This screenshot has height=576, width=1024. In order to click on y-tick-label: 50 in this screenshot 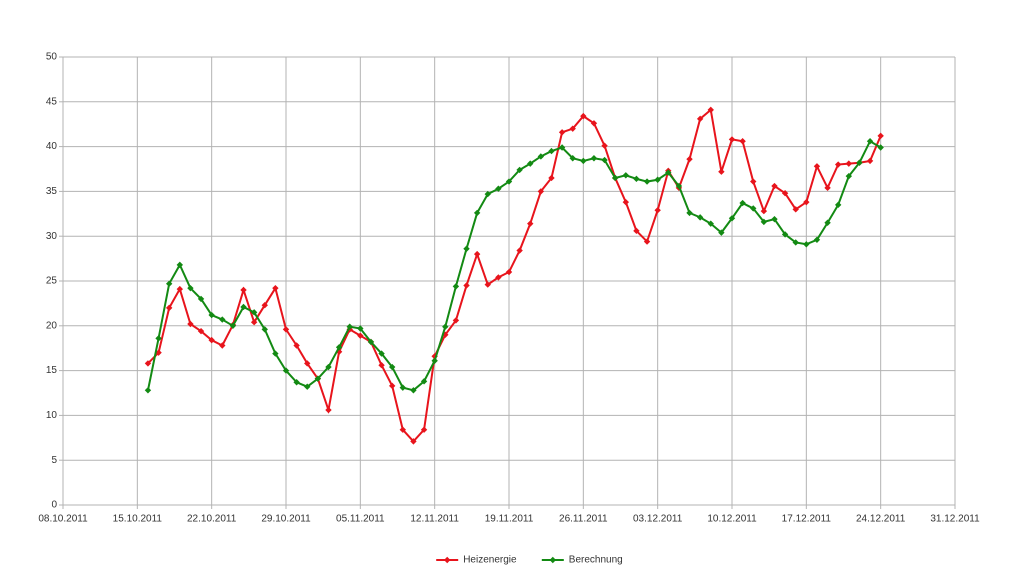, I will do `click(52, 57)`.